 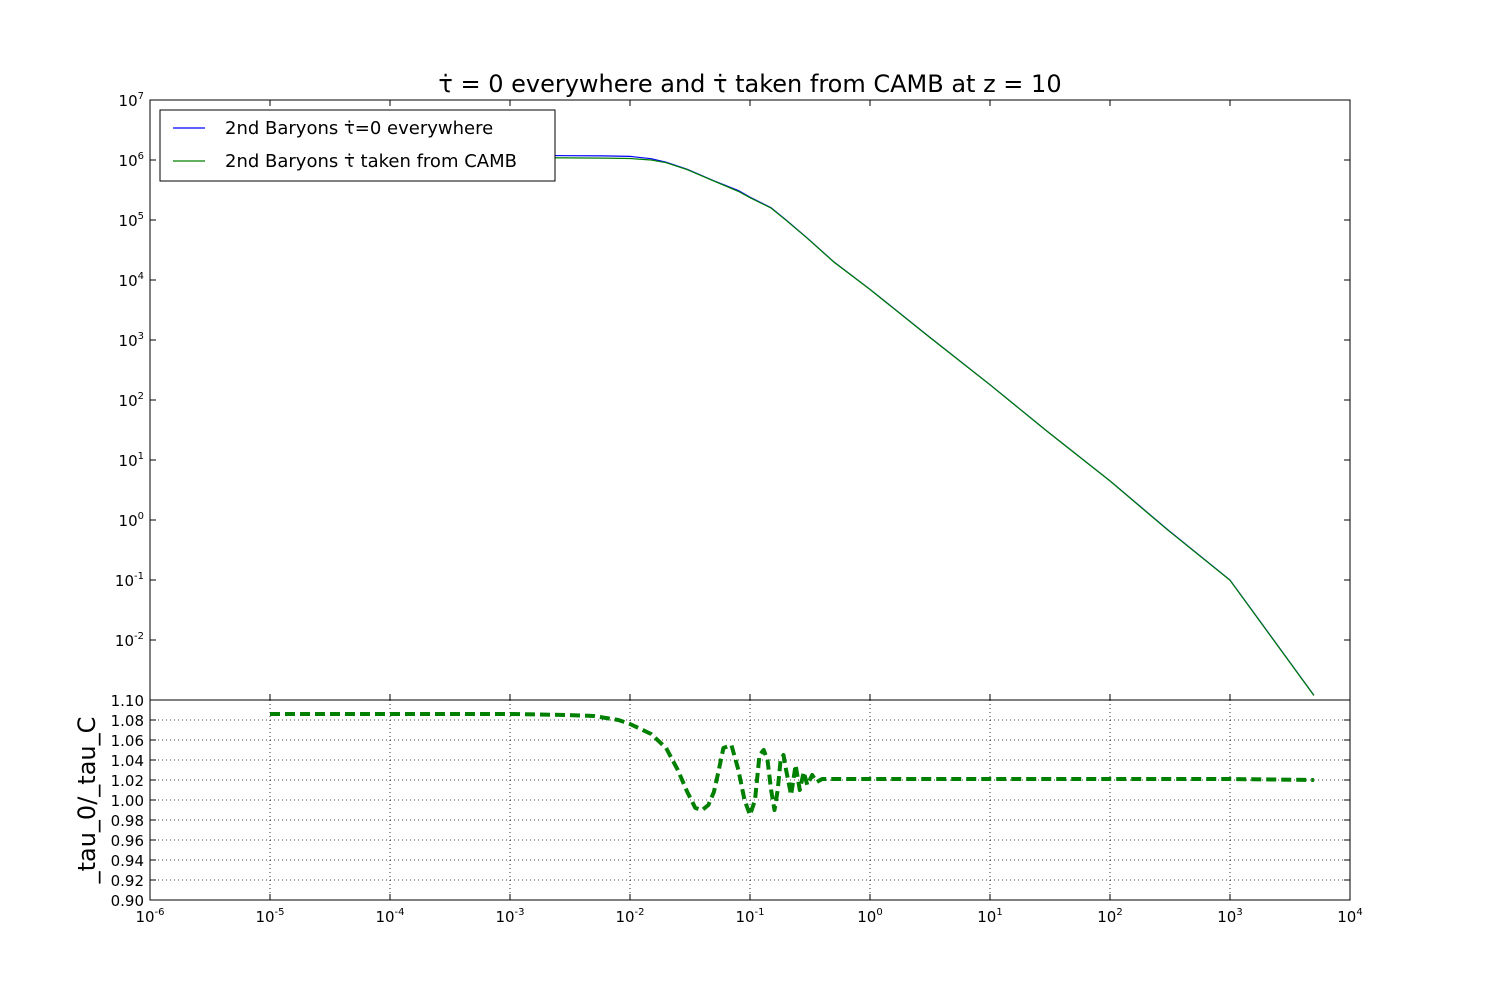 What do you see at coordinates (127, 901) in the screenshot?
I see `bottom-y-tick-label: 0.90` at bounding box center [127, 901].